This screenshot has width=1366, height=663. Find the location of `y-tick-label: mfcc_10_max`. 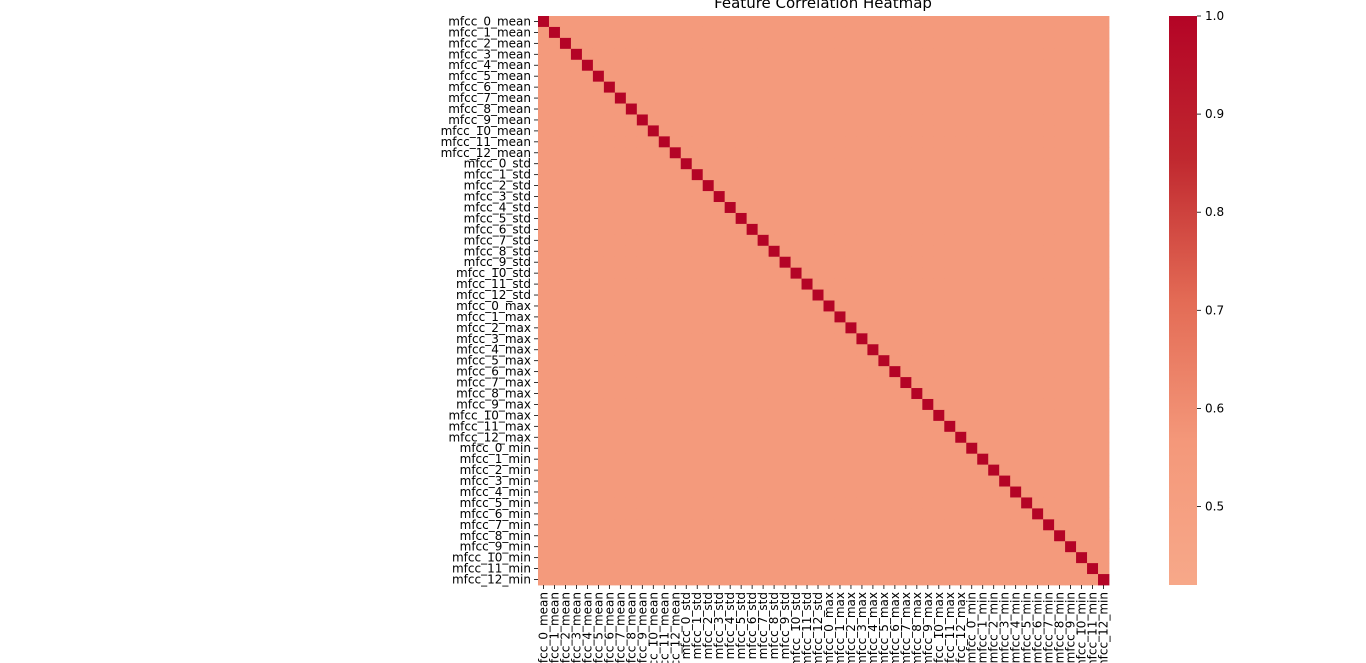

y-tick-label: mfcc_10_max is located at coordinates (489, 415).